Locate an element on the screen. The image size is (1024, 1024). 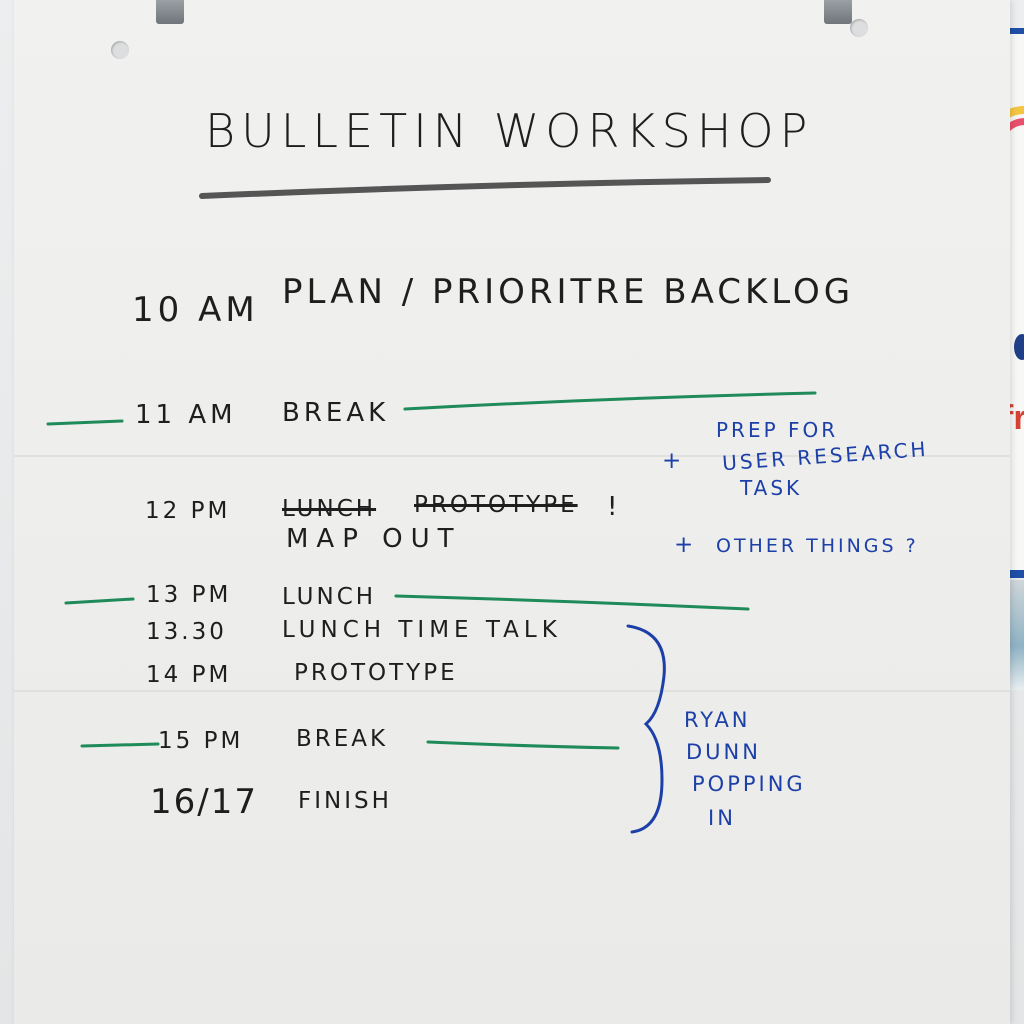
schedule-time-1330: 13.30 is located at coordinates (186, 632).